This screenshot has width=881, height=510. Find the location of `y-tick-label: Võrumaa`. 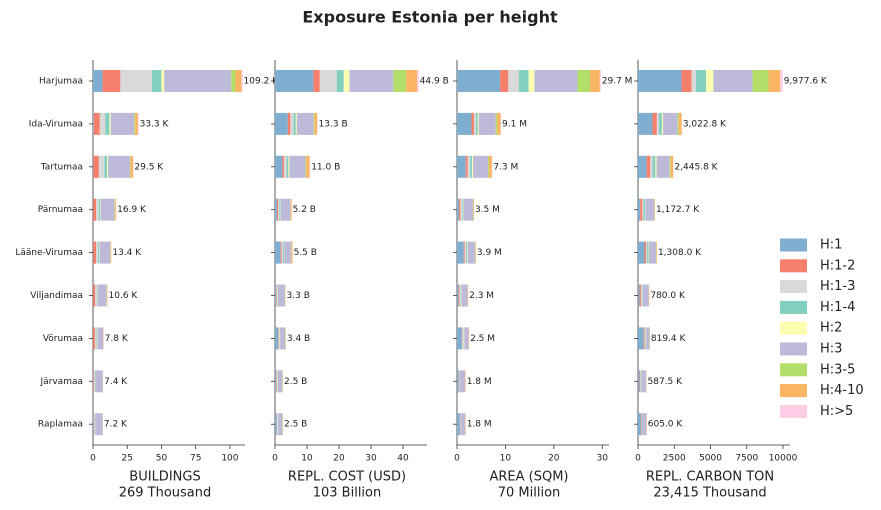

y-tick-label: Võrumaa is located at coordinates (63, 339).